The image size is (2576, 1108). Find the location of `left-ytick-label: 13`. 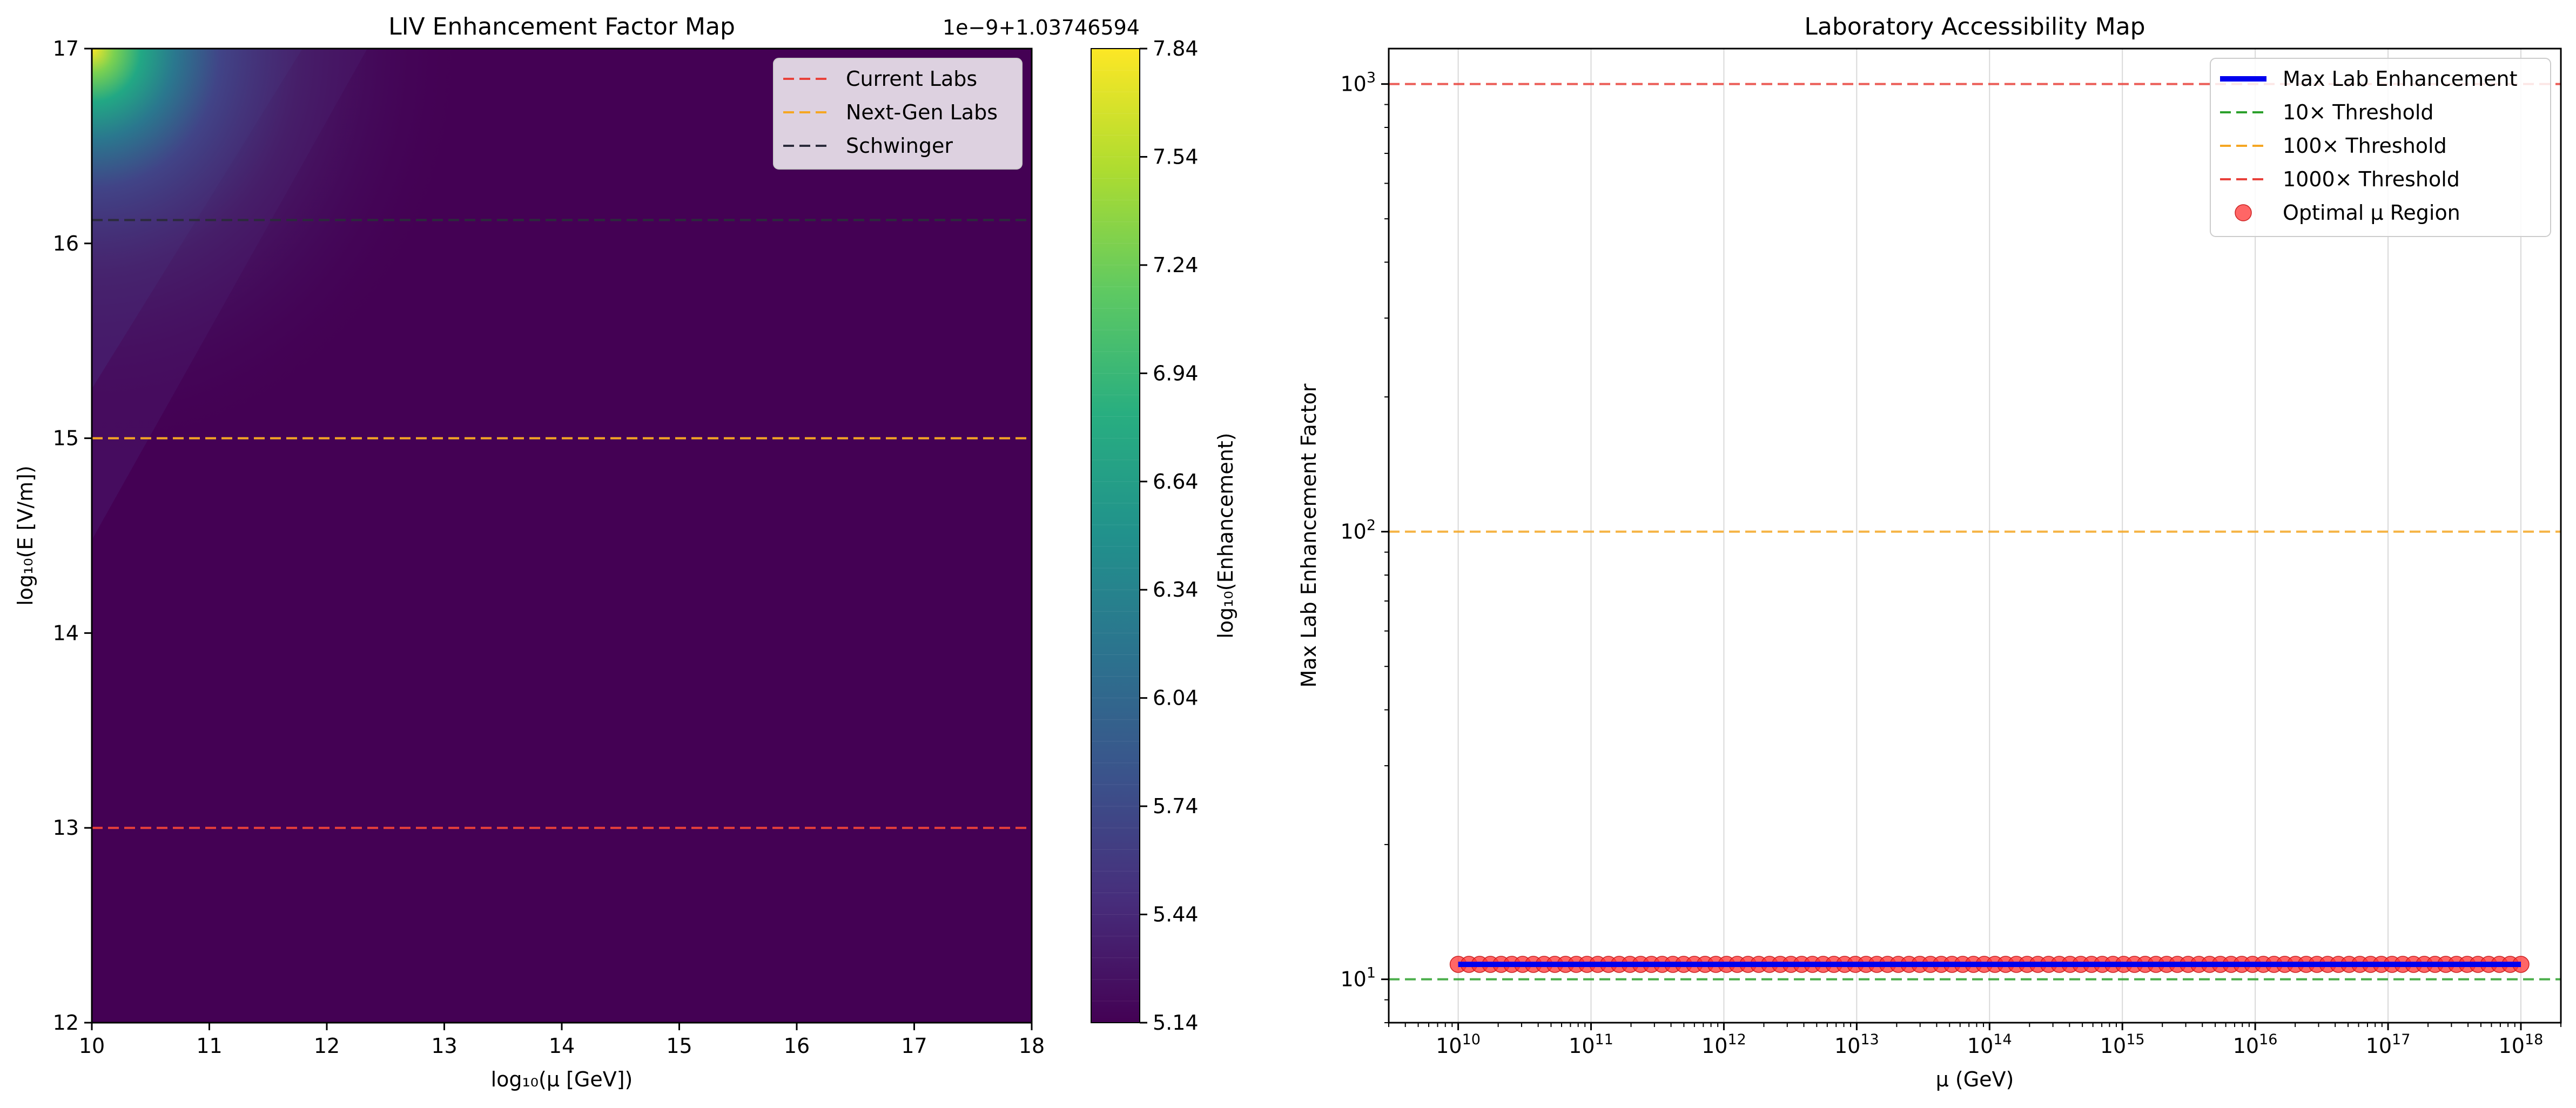

left-ytick-label: 13 is located at coordinates (66, 828).